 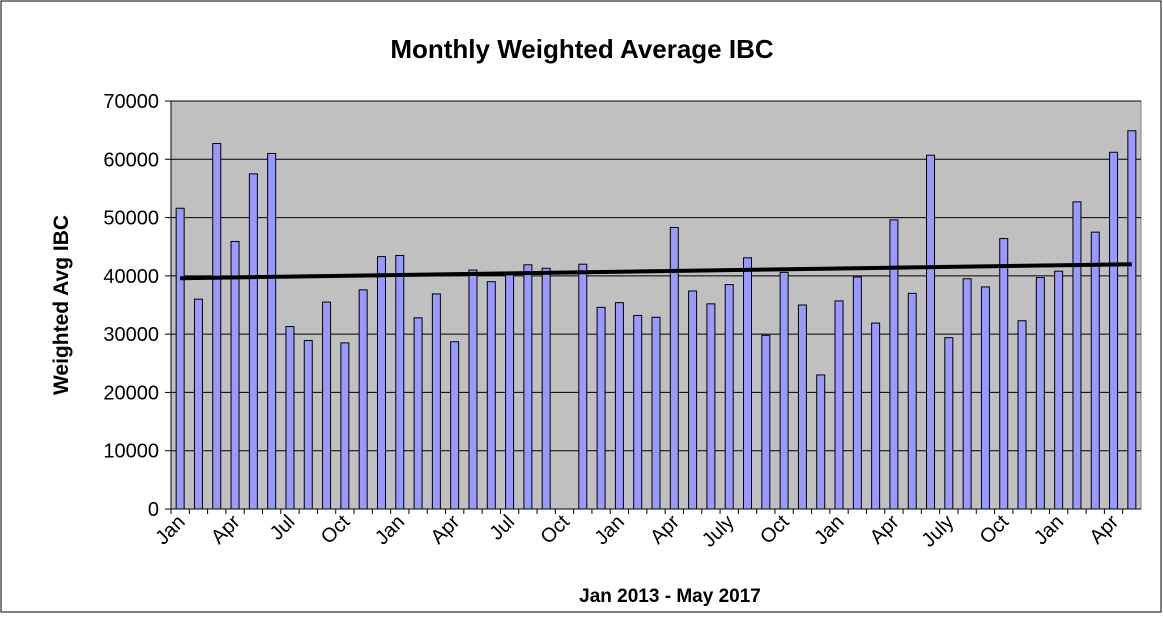 What do you see at coordinates (582, 49) in the screenshot?
I see `chart-title: Monthly Weighted Average IBC` at bounding box center [582, 49].